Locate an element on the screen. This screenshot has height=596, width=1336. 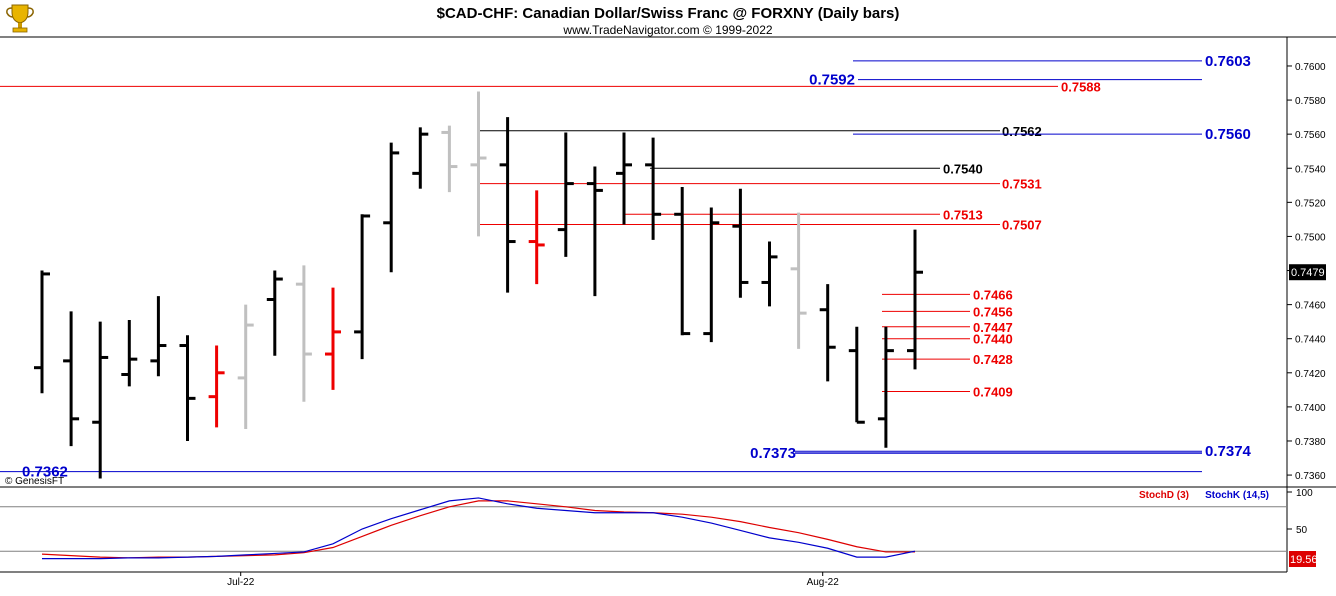
price-axis-tick-label: 0.7500 is located at coordinates (1310, 237).